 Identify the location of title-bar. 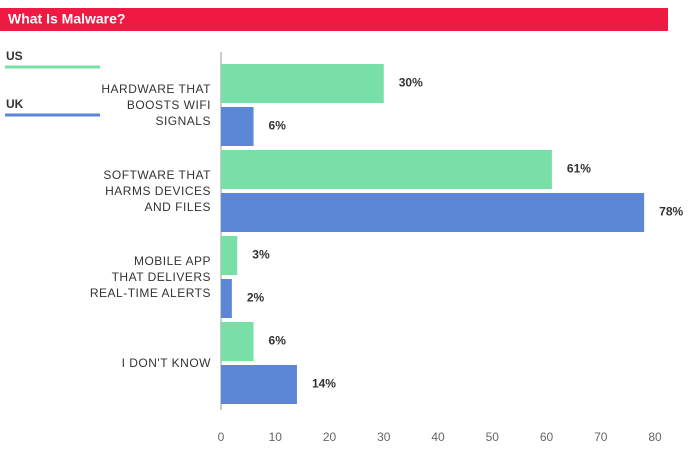
(334, 19).